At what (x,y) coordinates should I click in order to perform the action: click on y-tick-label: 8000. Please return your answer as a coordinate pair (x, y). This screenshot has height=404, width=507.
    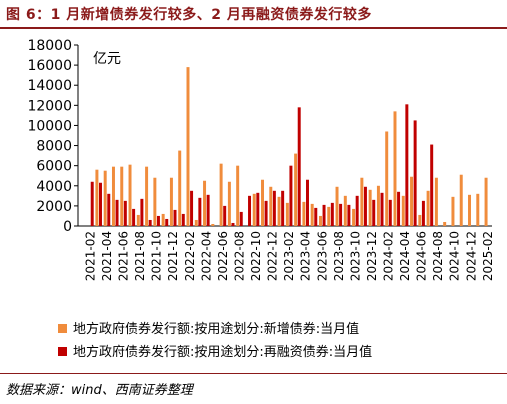
    Looking at the image, I should click on (54, 147).